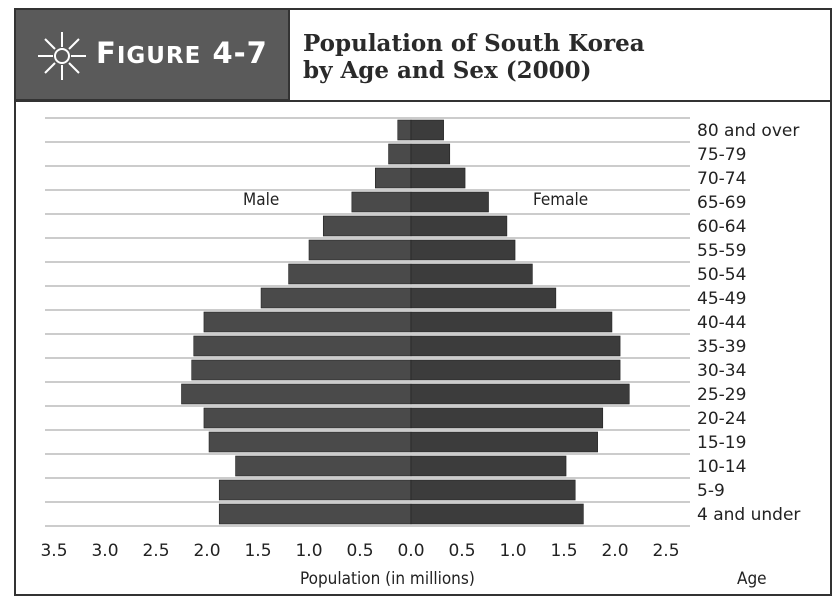  What do you see at coordinates (721, 155) in the screenshot?
I see `age-label: 75-79` at bounding box center [721, 155].